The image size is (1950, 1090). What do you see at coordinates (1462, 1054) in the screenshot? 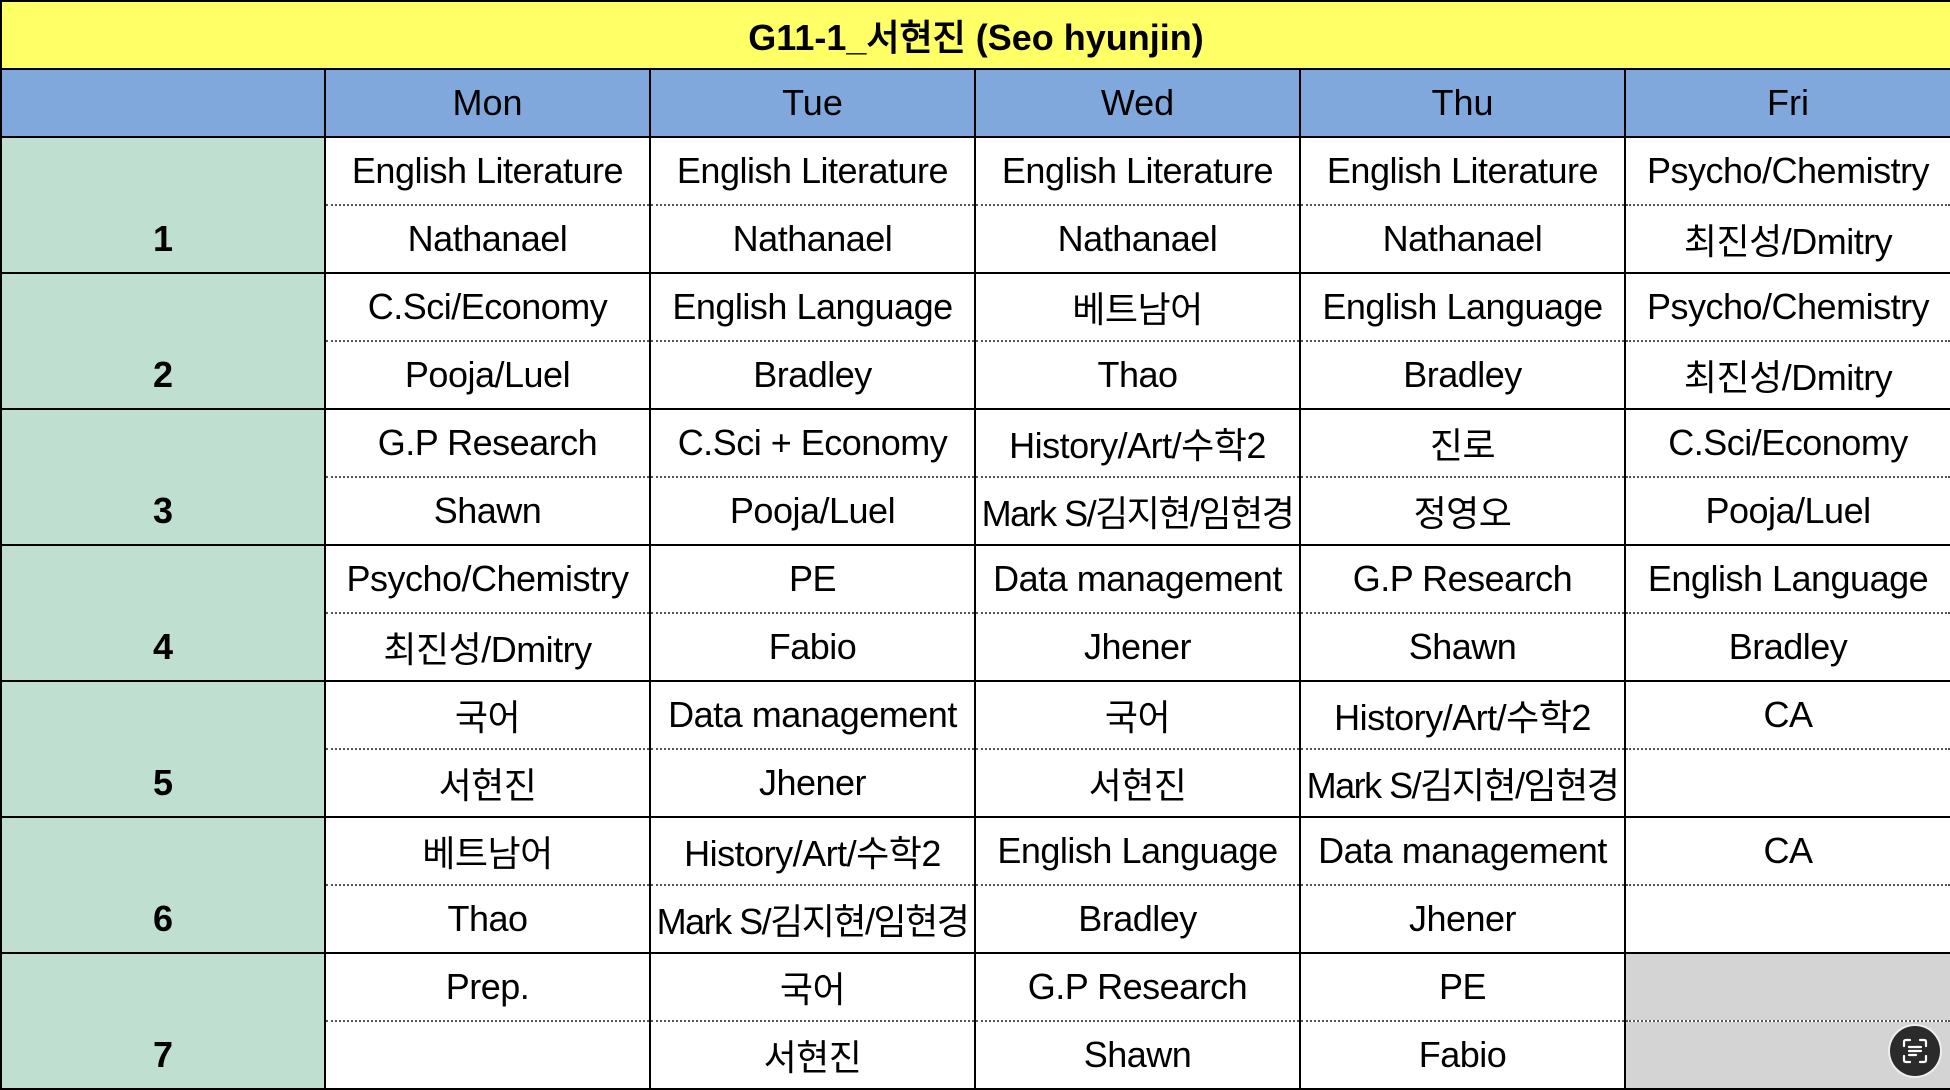
I see `teacher-name: Fabio` at bounding box center [1462, 1054].